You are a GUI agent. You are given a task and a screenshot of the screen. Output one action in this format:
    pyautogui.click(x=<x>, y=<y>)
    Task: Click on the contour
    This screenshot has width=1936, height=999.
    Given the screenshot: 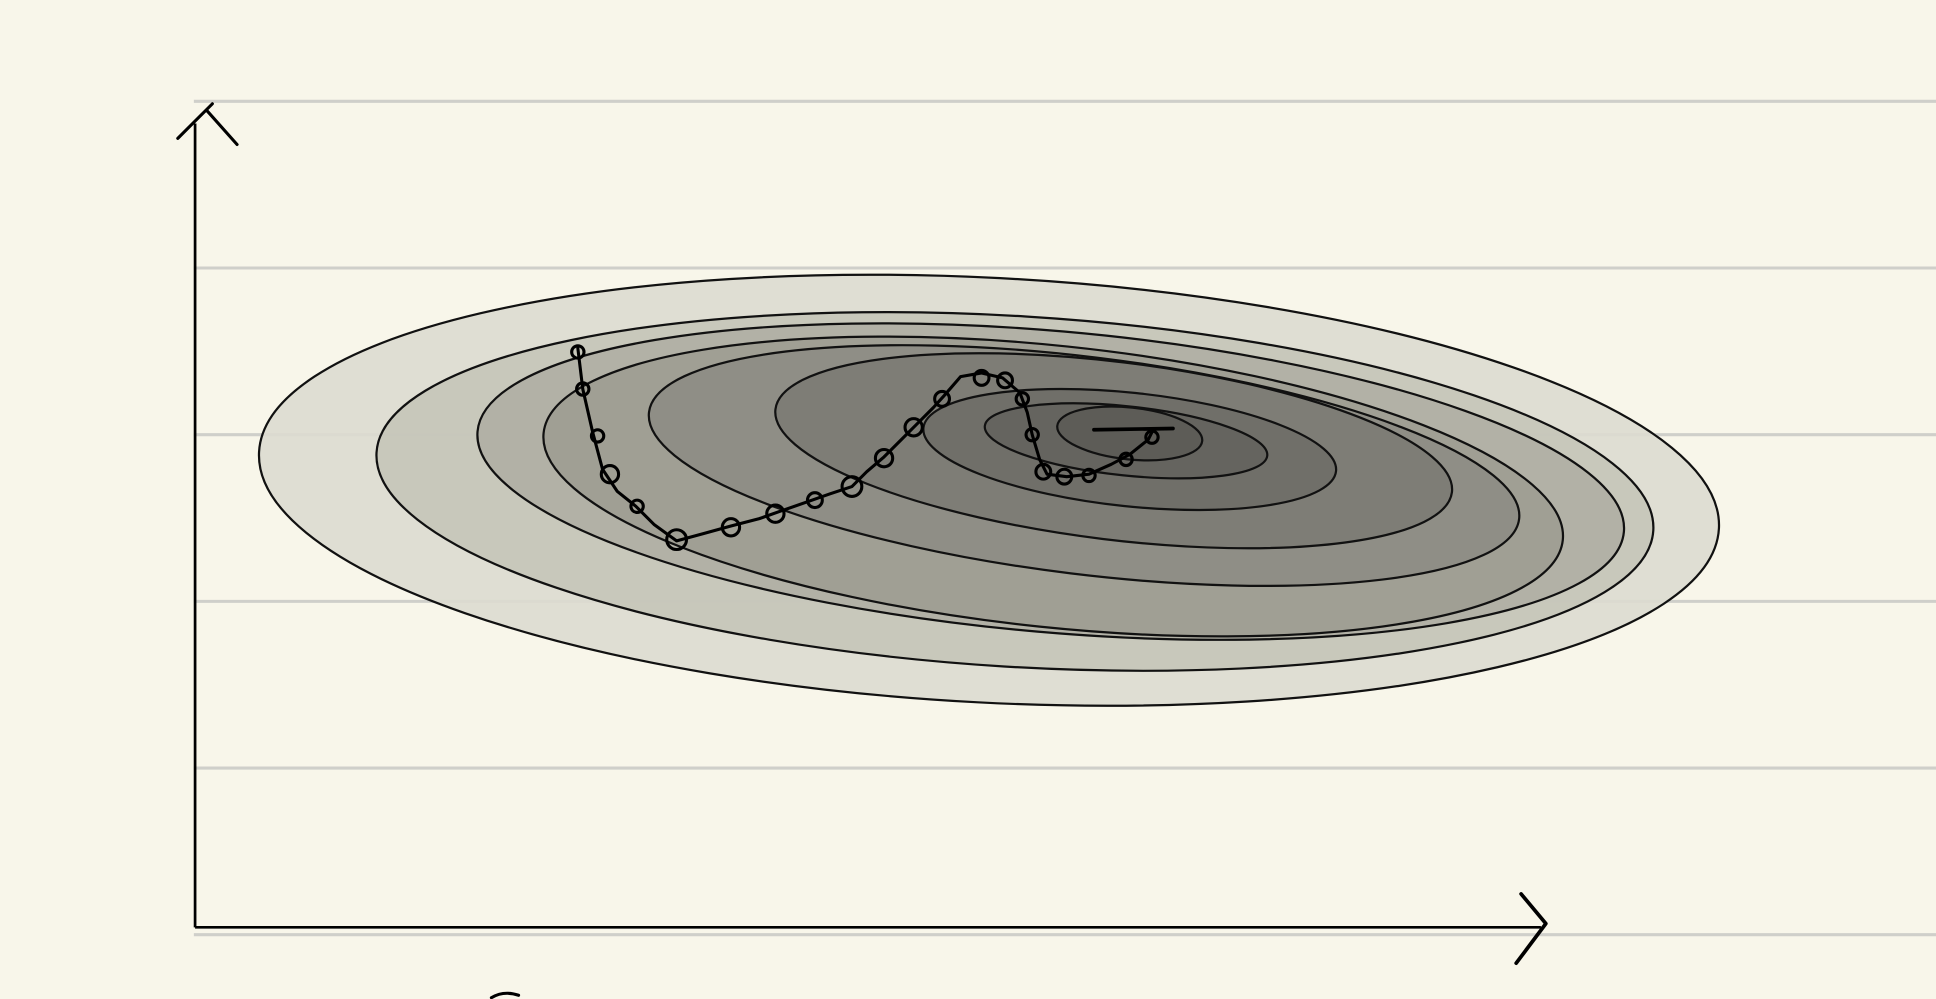 What is the action you would take?
    pyautogui.click(x=1130, y=433)
    